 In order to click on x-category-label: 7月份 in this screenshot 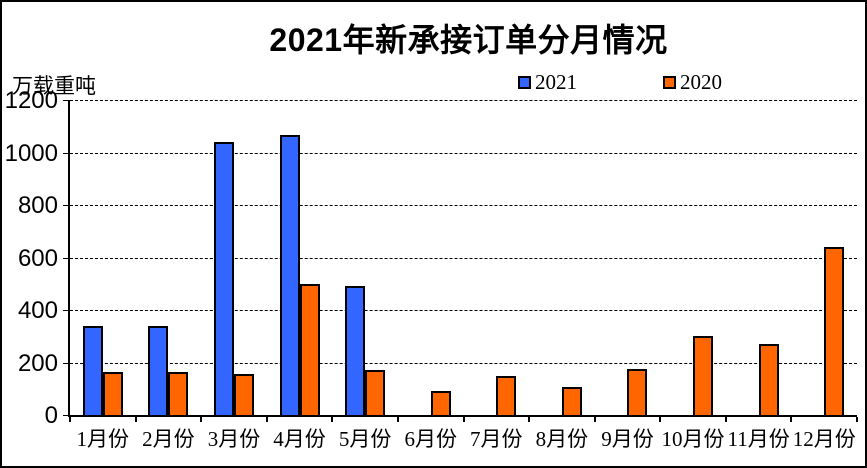, I will do `click(496, 439)`.